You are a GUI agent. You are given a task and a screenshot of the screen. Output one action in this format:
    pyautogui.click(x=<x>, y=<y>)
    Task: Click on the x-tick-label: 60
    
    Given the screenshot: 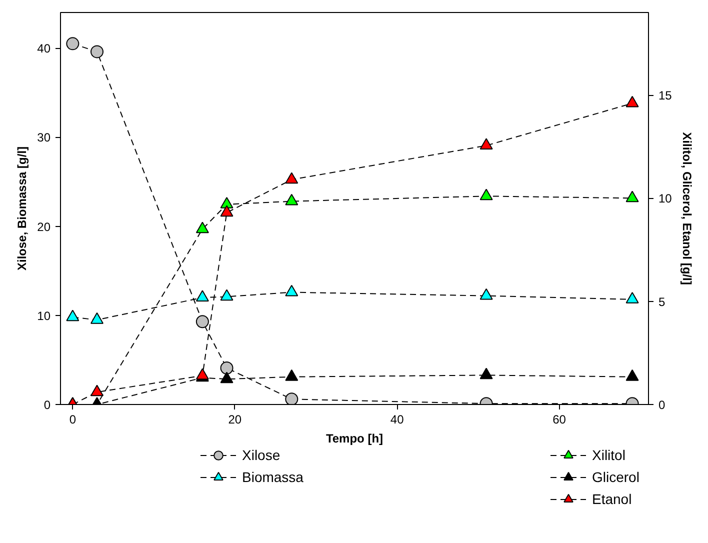 What is the action you would take?
    pyautogui.click(x=559, y=419)
    